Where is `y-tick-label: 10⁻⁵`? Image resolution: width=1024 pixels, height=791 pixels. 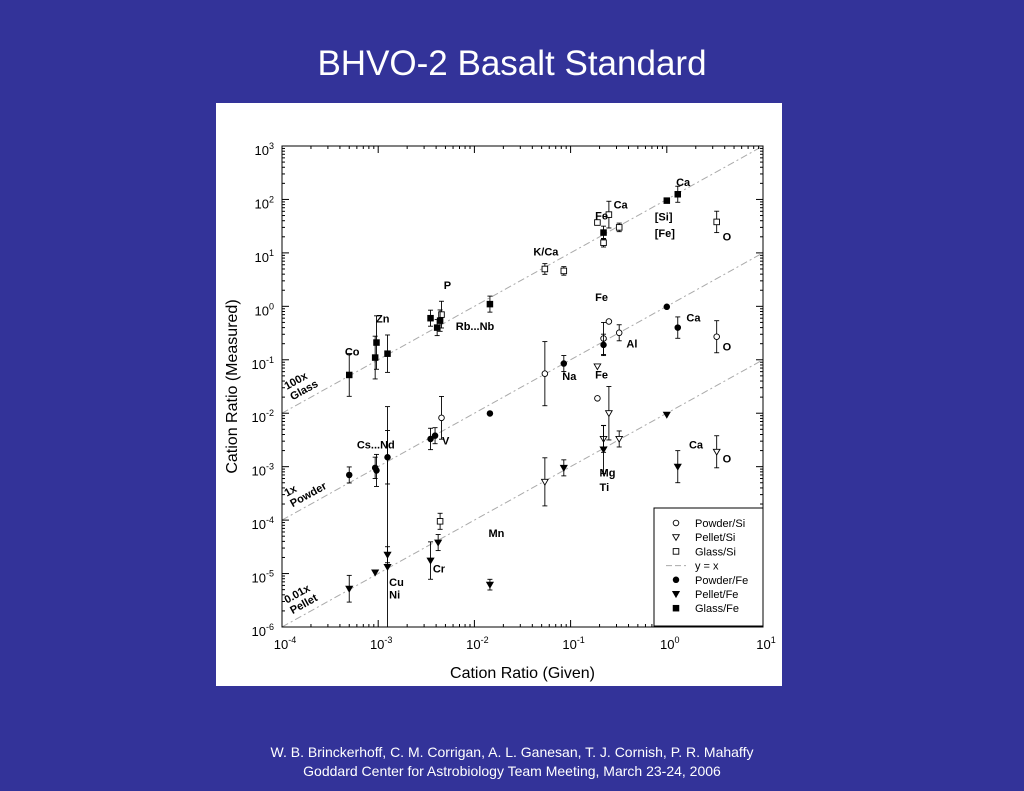 y-tick-label: 10⁻⁵ is located at coordinates (263, 577).